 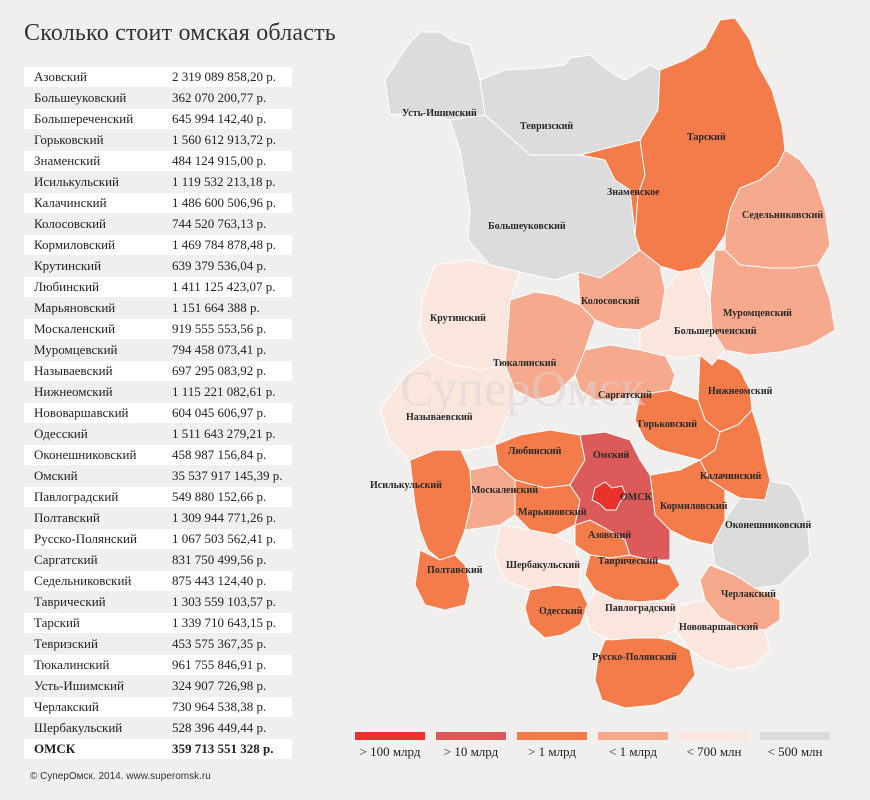 What do you see at coordinates (224, 202) in the screenshot?
I see `district-value: 1 486 600 506,96 р.` at bounding box center [224, 202].